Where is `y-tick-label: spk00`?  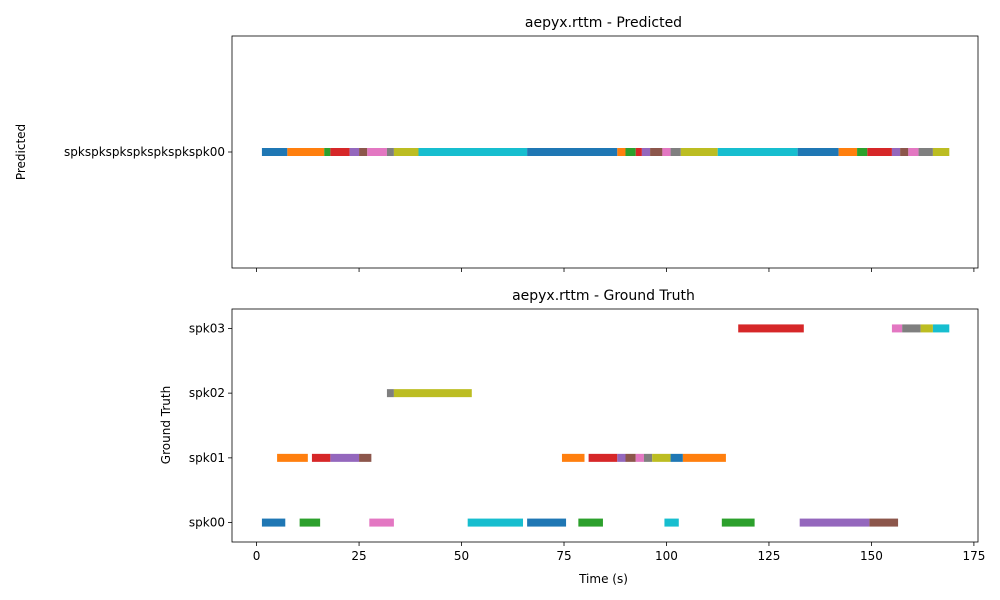 y-tick-label: spk00 is located at coordinates (207, 523).